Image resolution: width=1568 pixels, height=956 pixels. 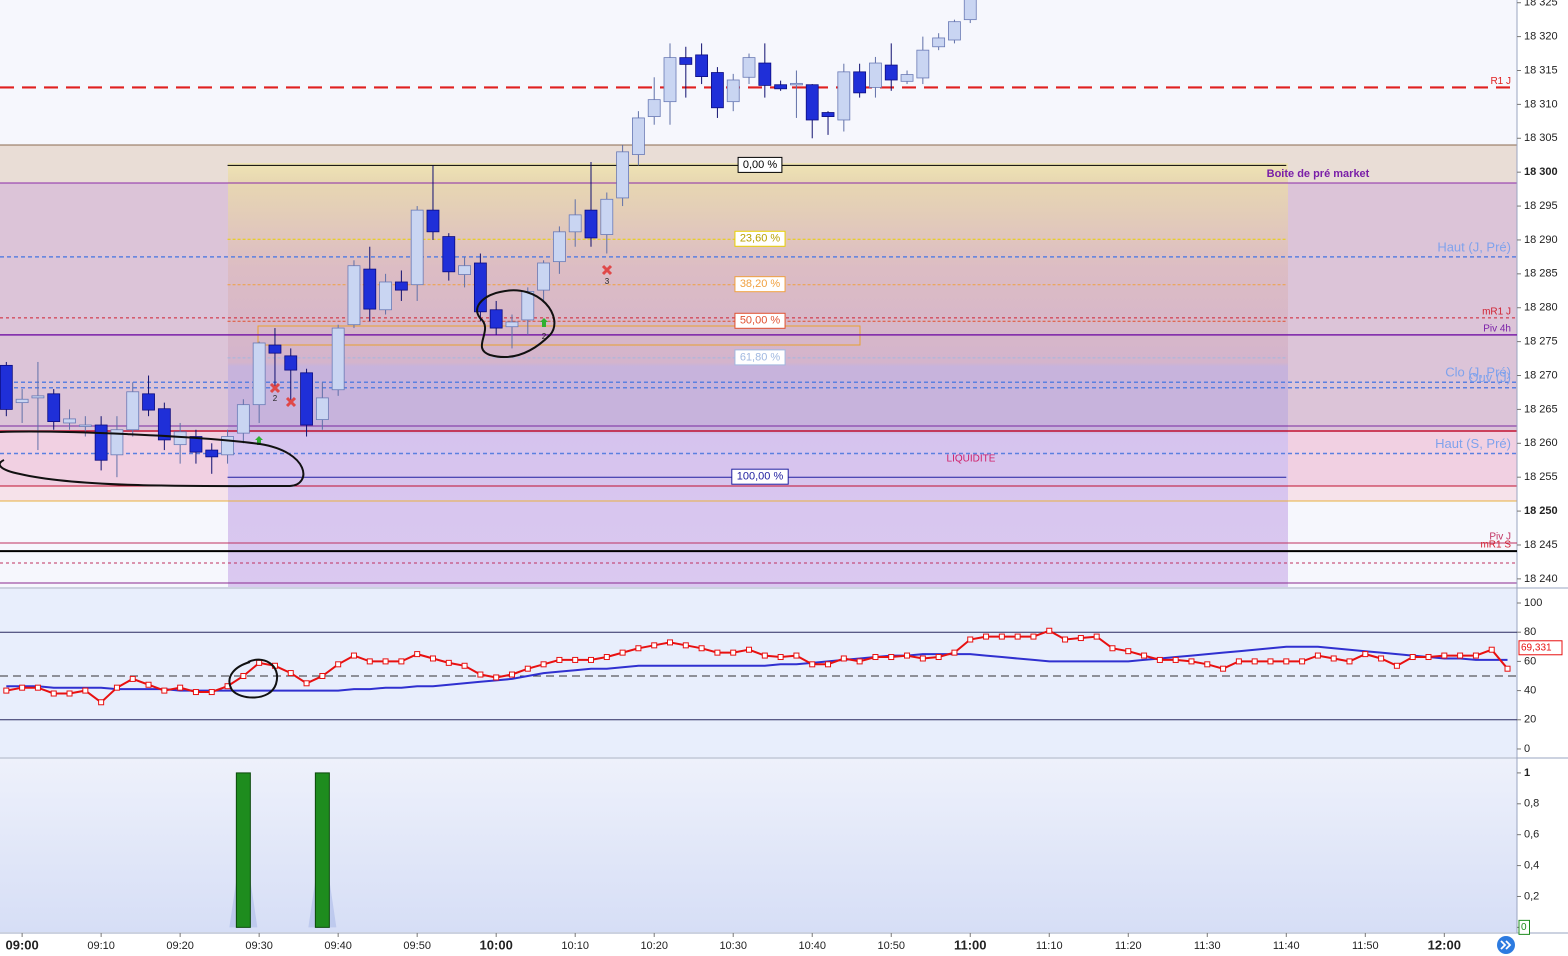 What do you see at coordinates (1318, 174) in the screenshot?
I see `annotation: Boite de pré market` at bounding box center [1318, 174].